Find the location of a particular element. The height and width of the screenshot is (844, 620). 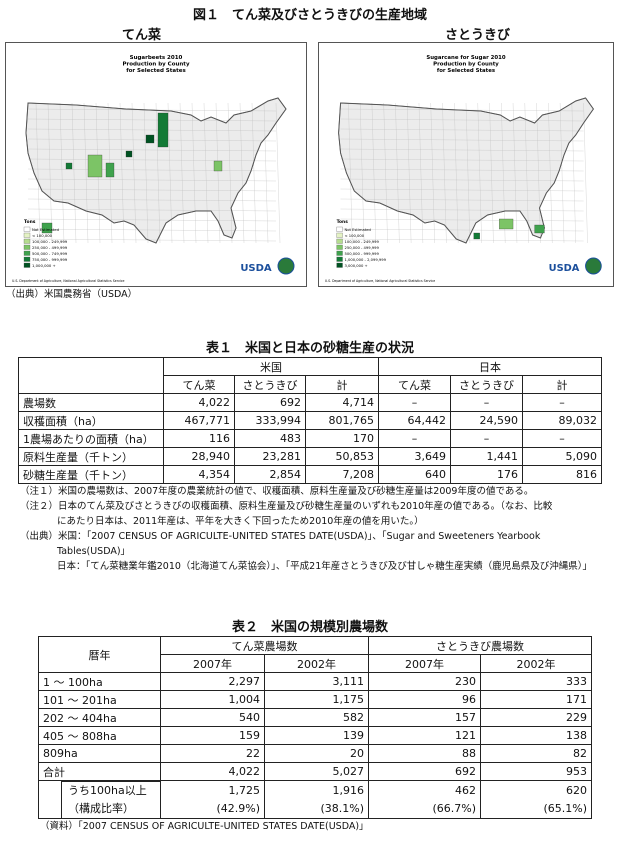

cell: 7,208 is located at coordinates (342, 474).